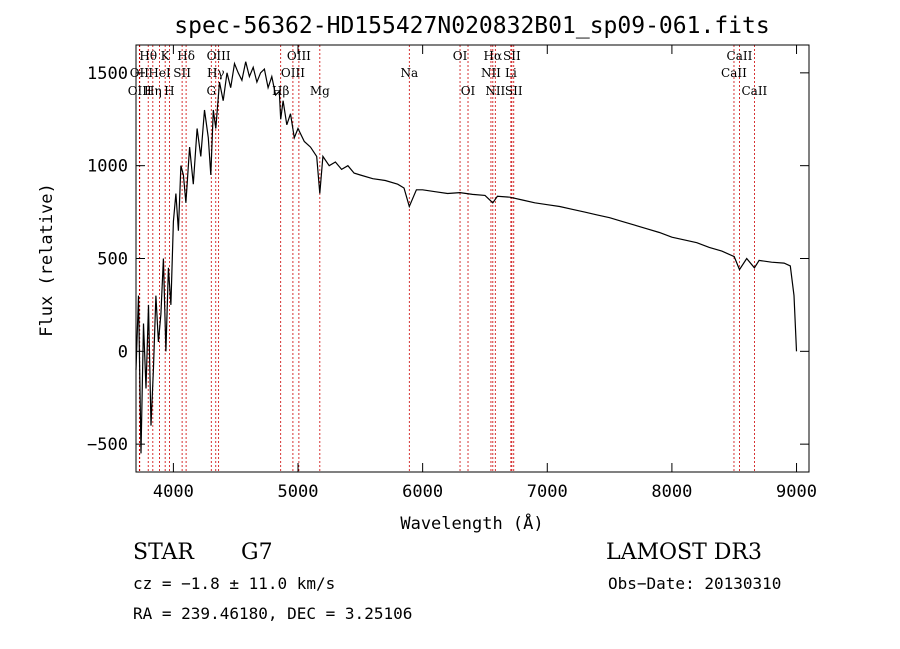 The image size is (900, 649). I want to click on line-marker-label: Hδ, so click(186, 56).